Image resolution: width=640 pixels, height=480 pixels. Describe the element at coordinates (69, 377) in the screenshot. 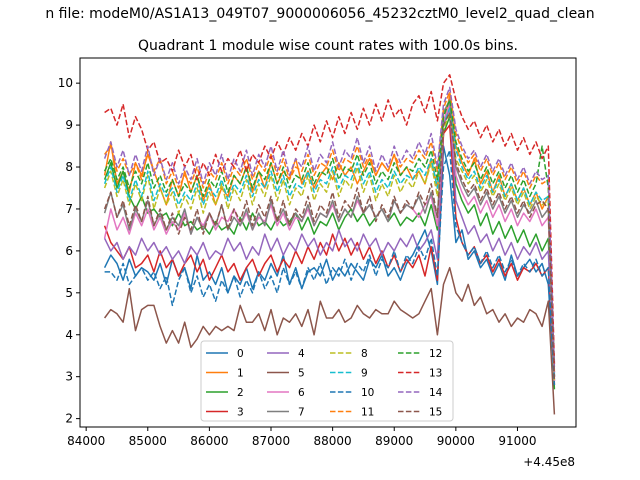

I see `y-tick-label: 3` at that location.